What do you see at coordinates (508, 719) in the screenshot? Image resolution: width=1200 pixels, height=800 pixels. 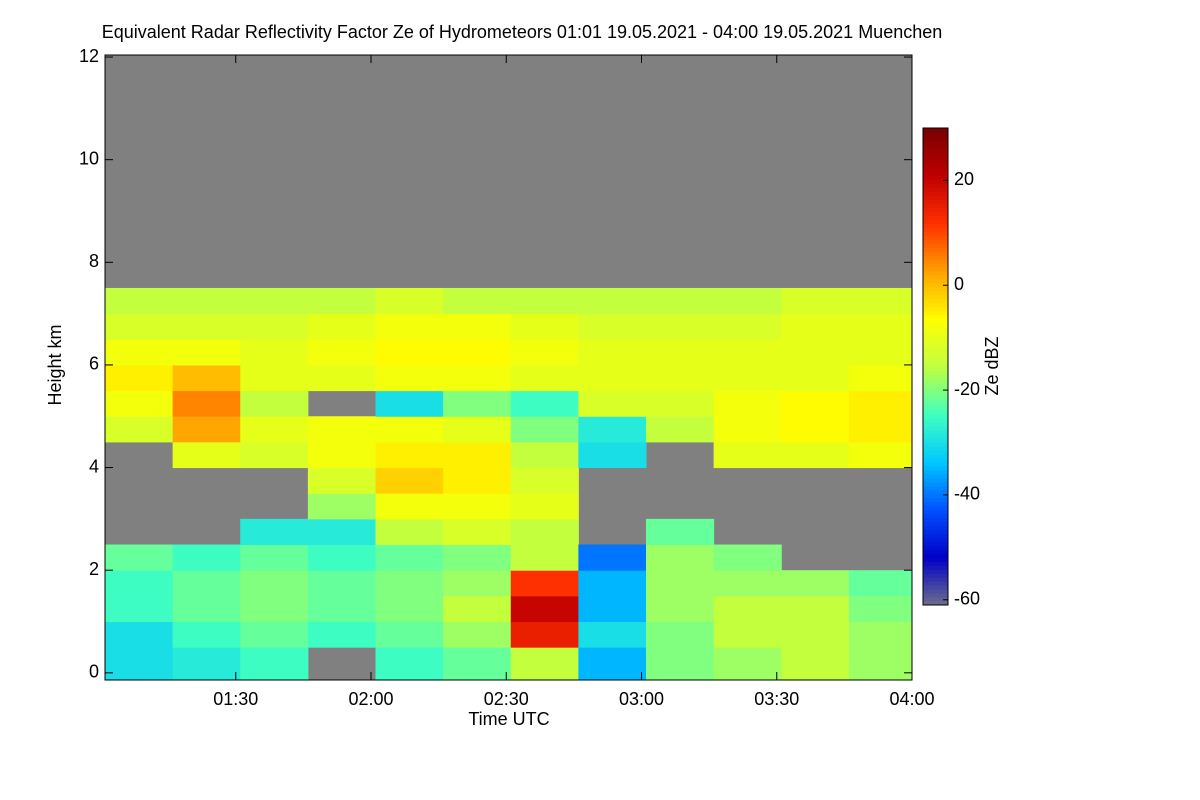 I see `x-axis-label: Time UTC` at bounding box center [508, 719].